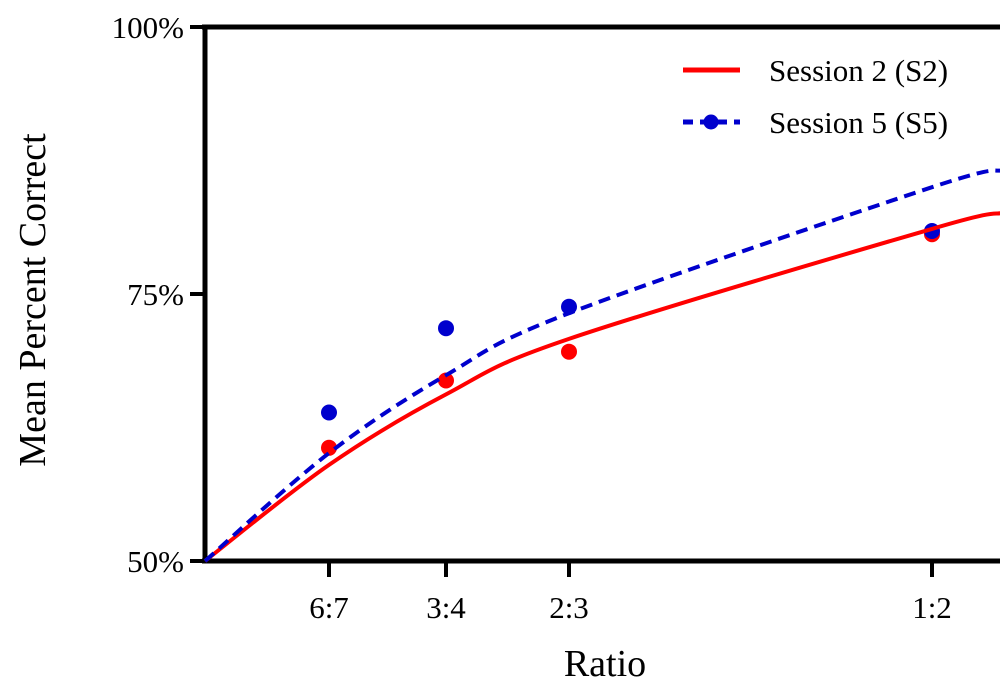 The width and height of the screenshot is (1000, 682). I want to click on legend-label-session-5: Session 5 (S5), so click(858, 122).